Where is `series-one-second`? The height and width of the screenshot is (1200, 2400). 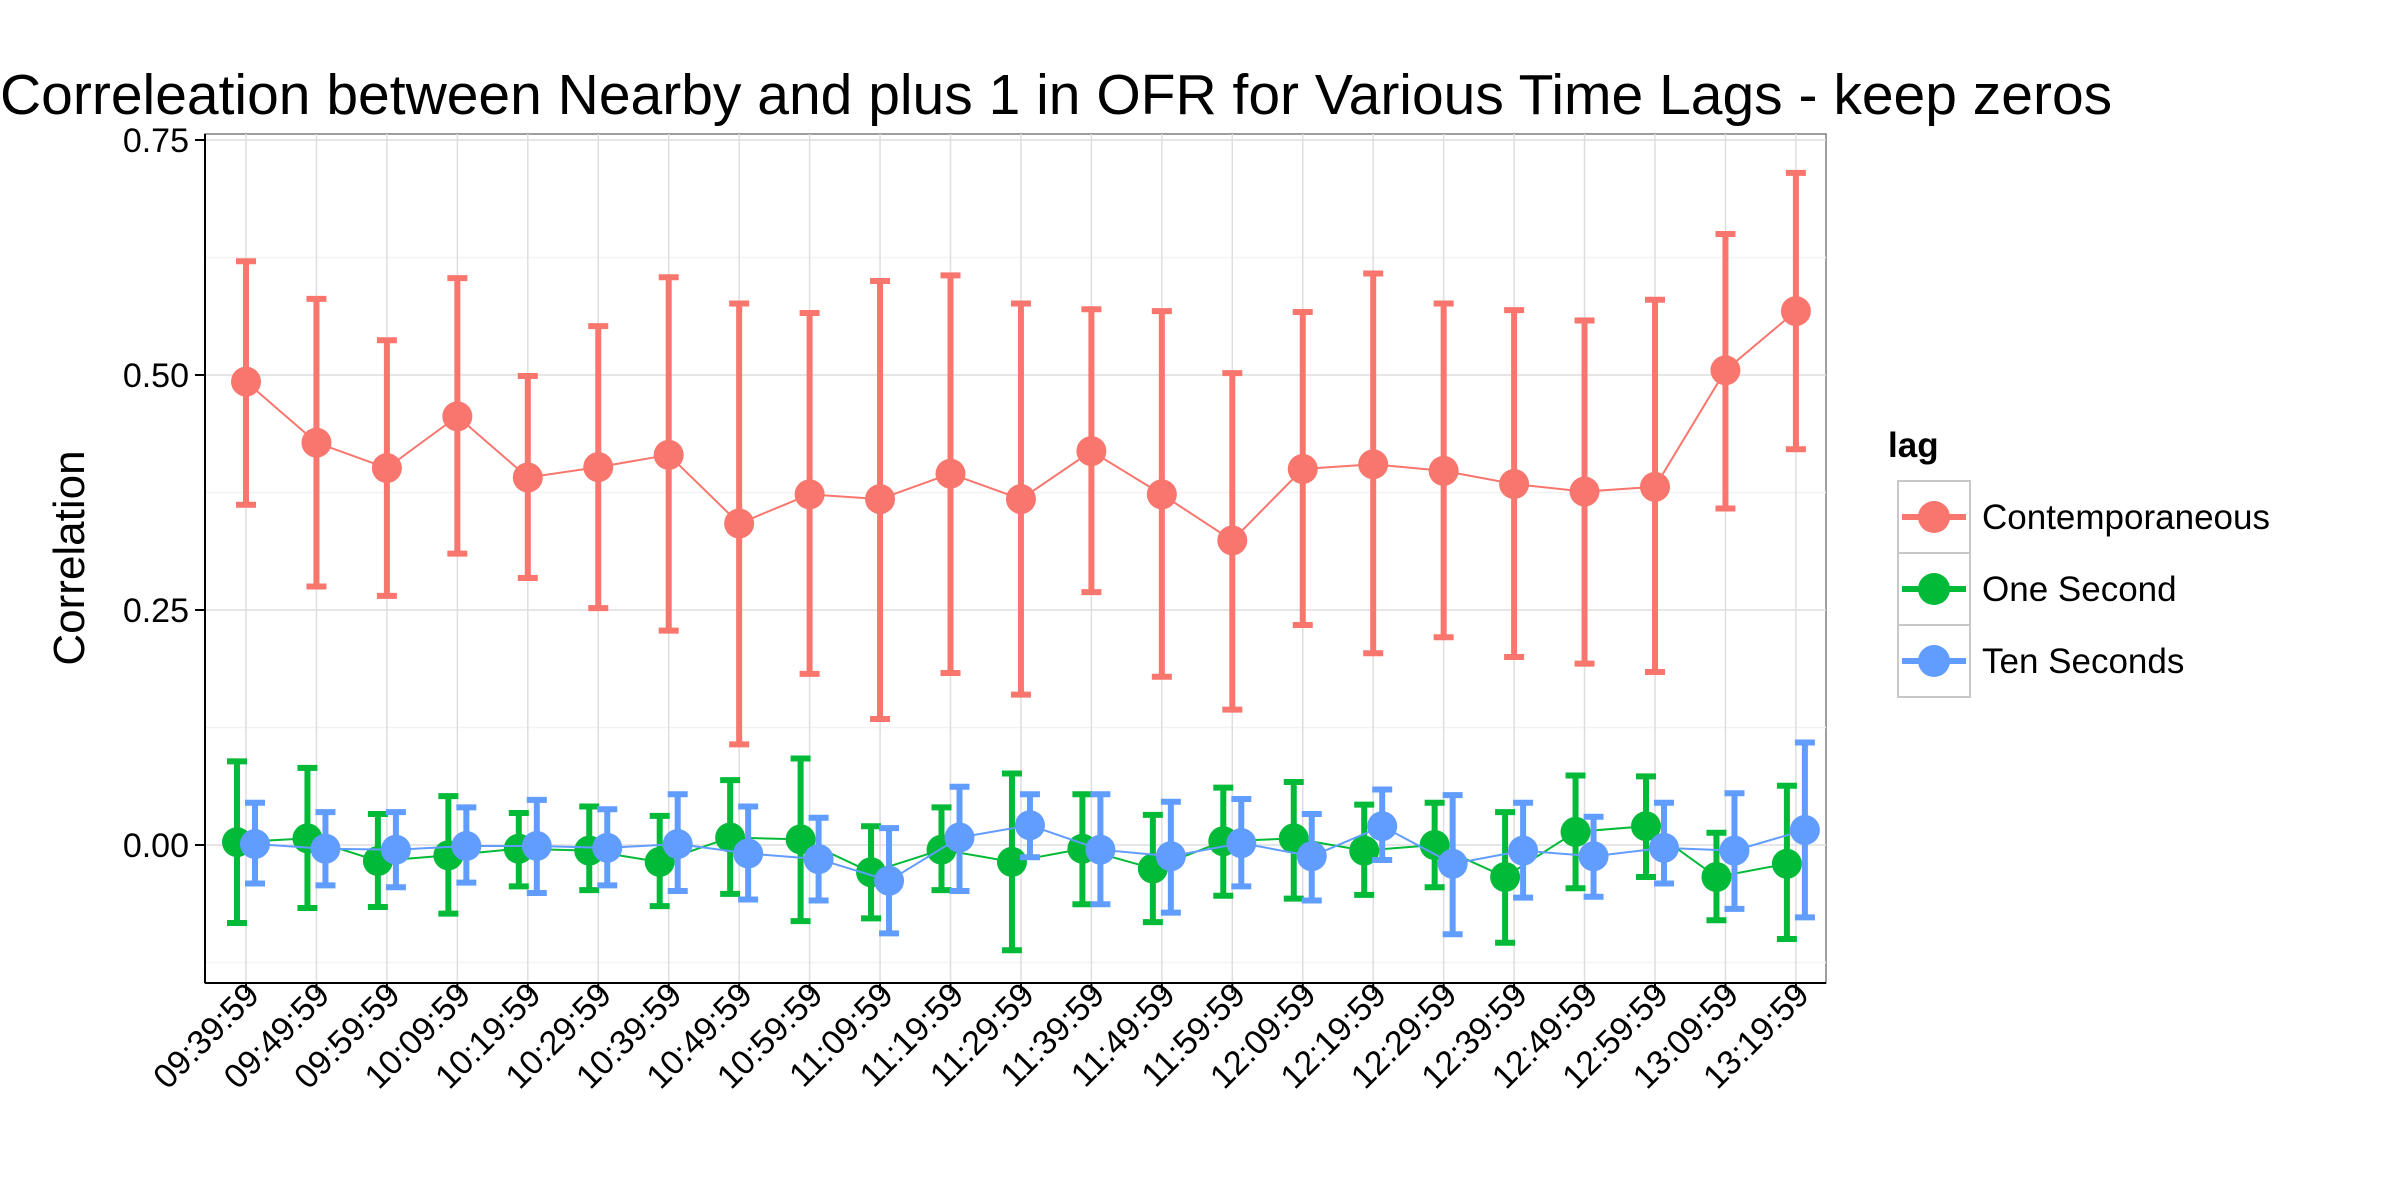 series-one-second is located at coordinates (1012, 854).